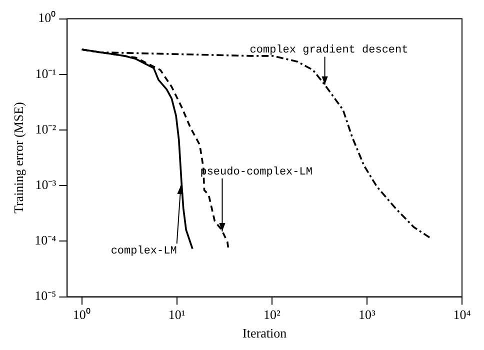  What do you see at coordinates (45, 128) in the screenshot?
I see `y-tick-label: 10⁻²` at bounding box center [45, 128].